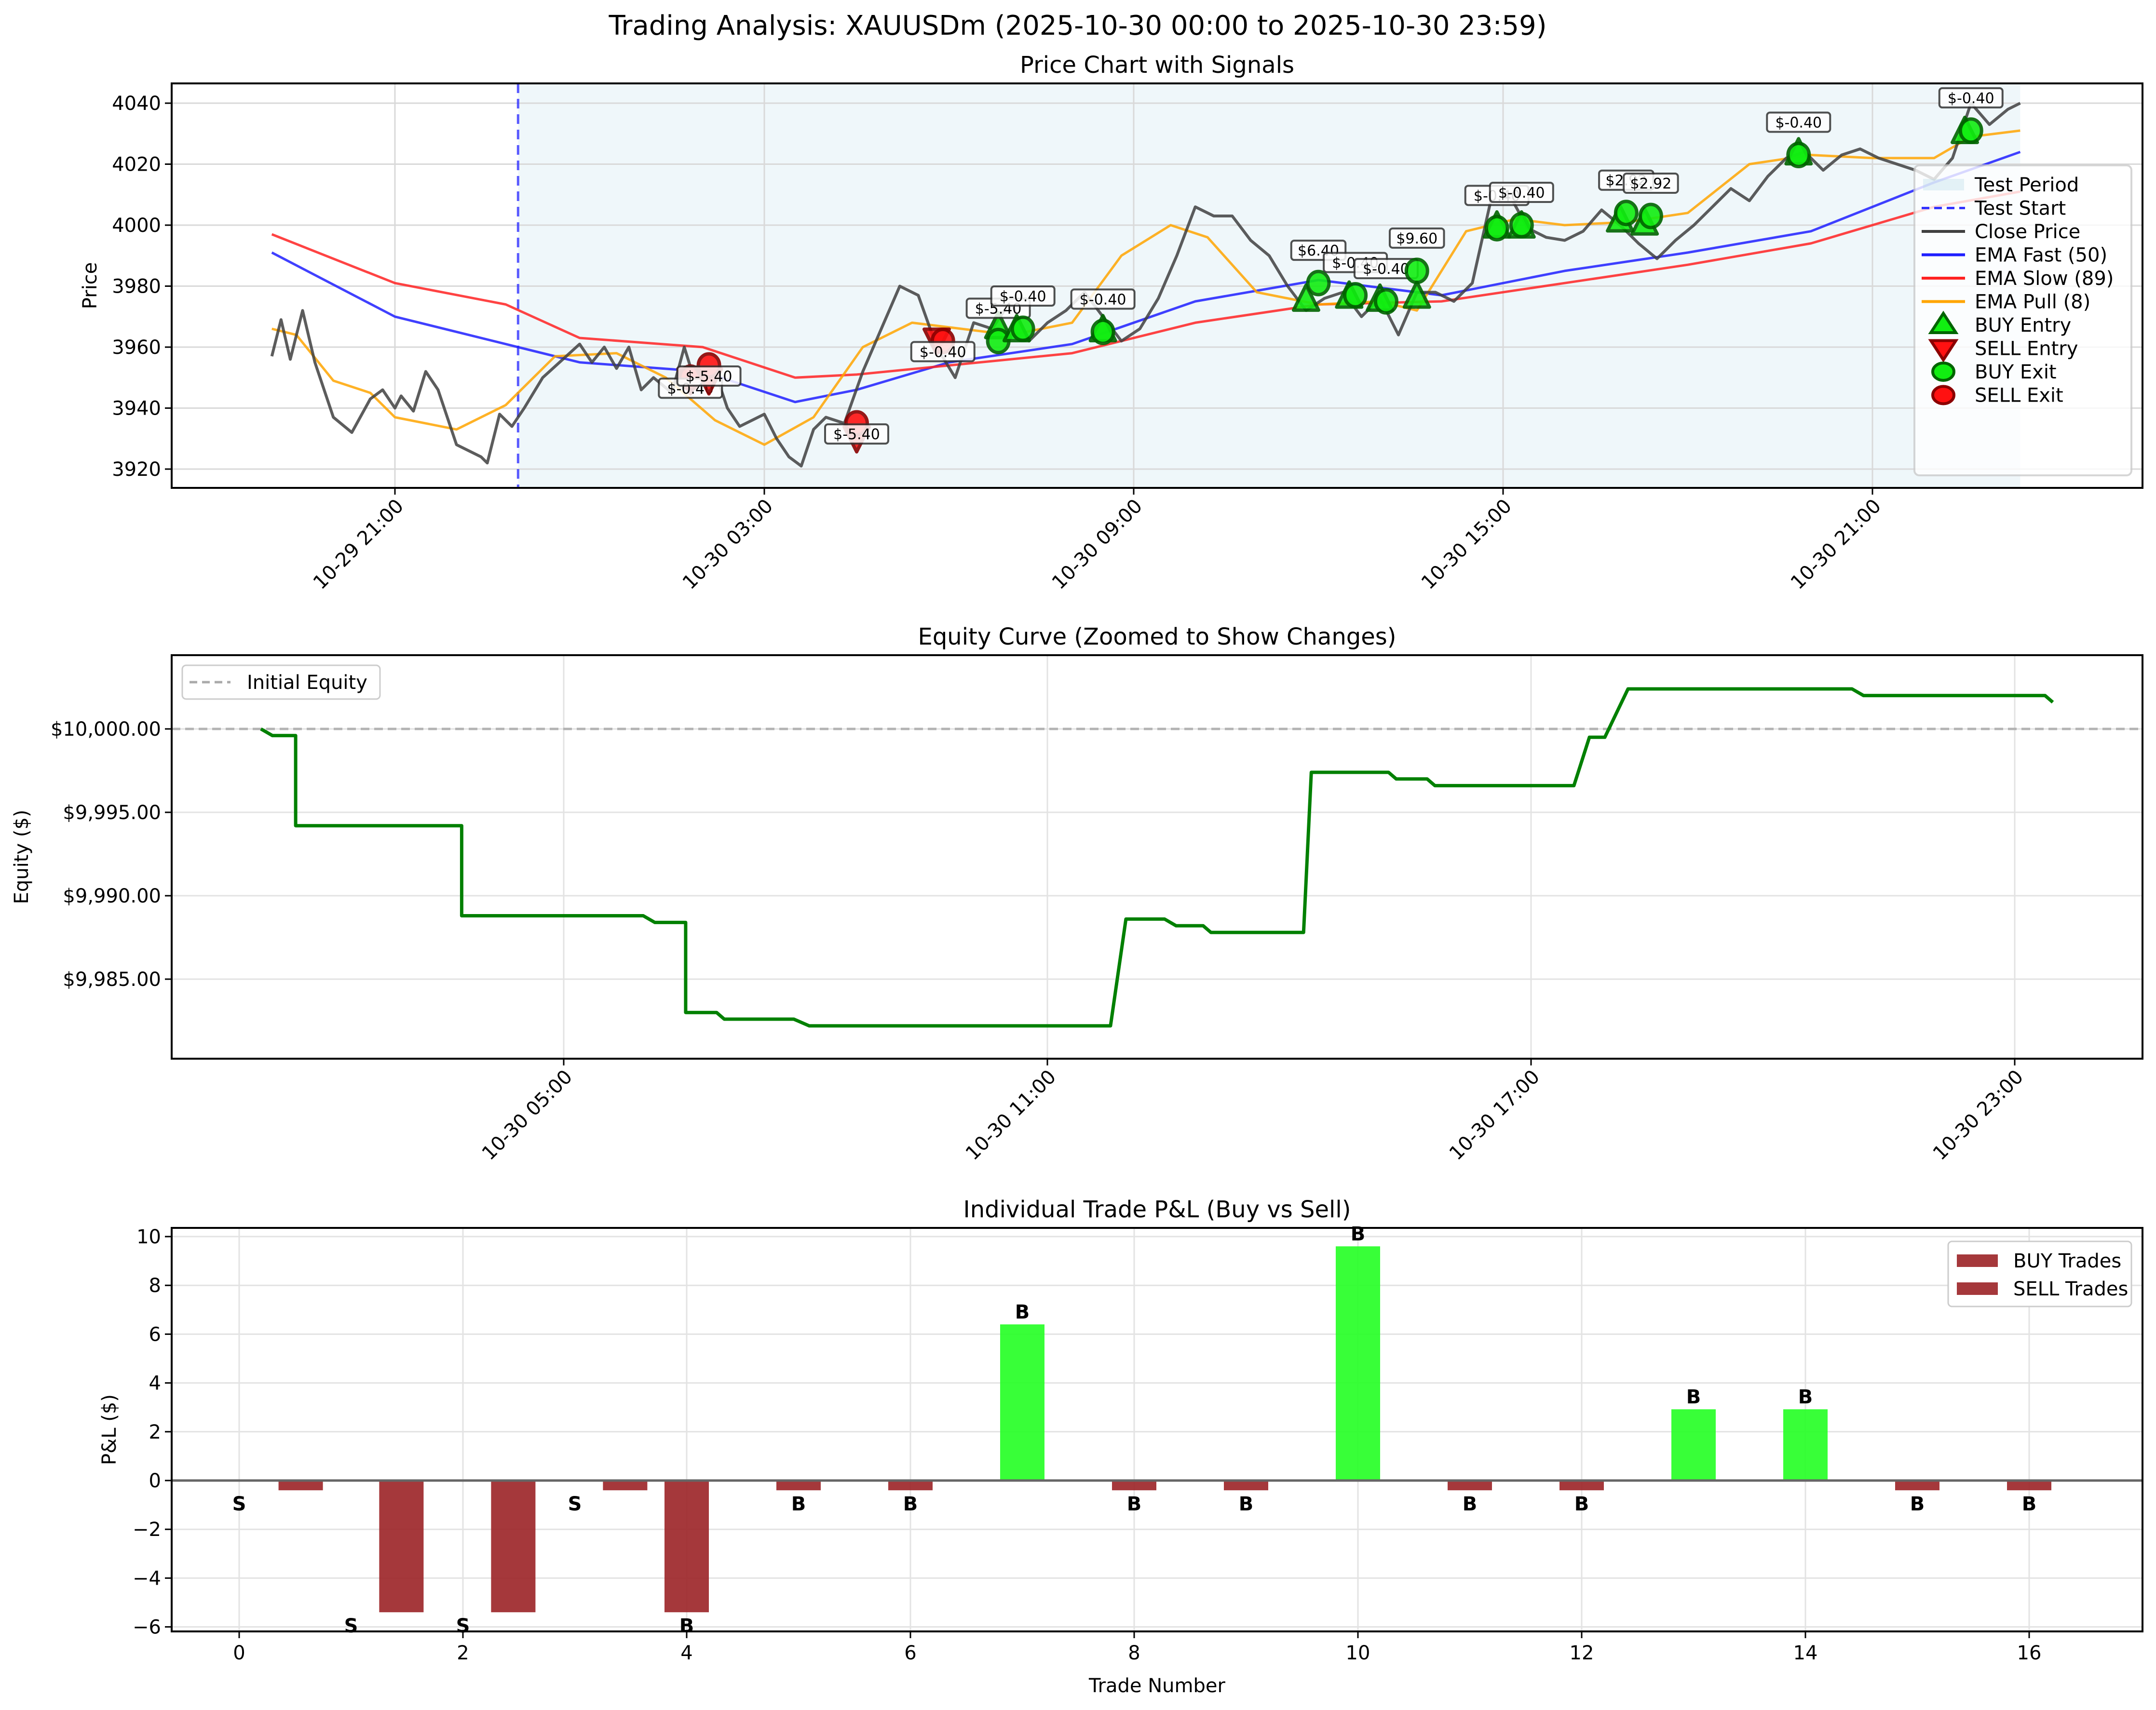  I want to click on y-tick-label: 4020, so click(137, 165).